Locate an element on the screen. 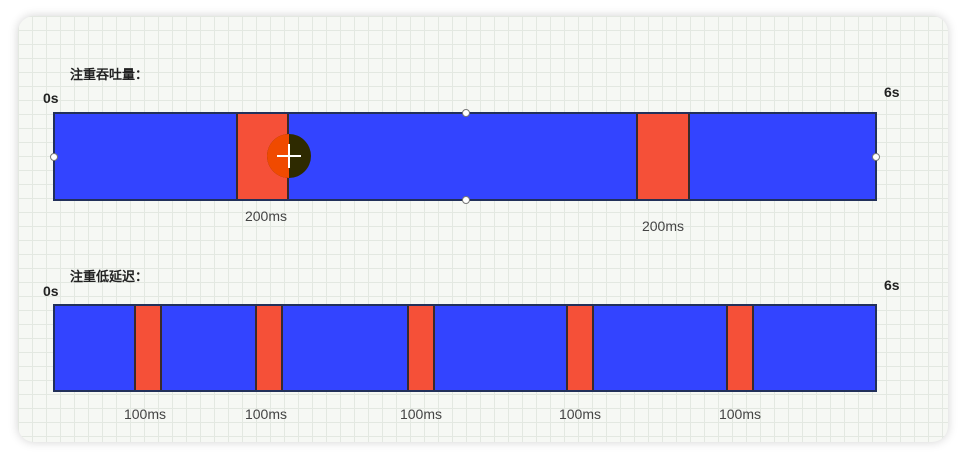 The image size is (966, 461). resize-handle-bottom is located at coordinates (466, 200).